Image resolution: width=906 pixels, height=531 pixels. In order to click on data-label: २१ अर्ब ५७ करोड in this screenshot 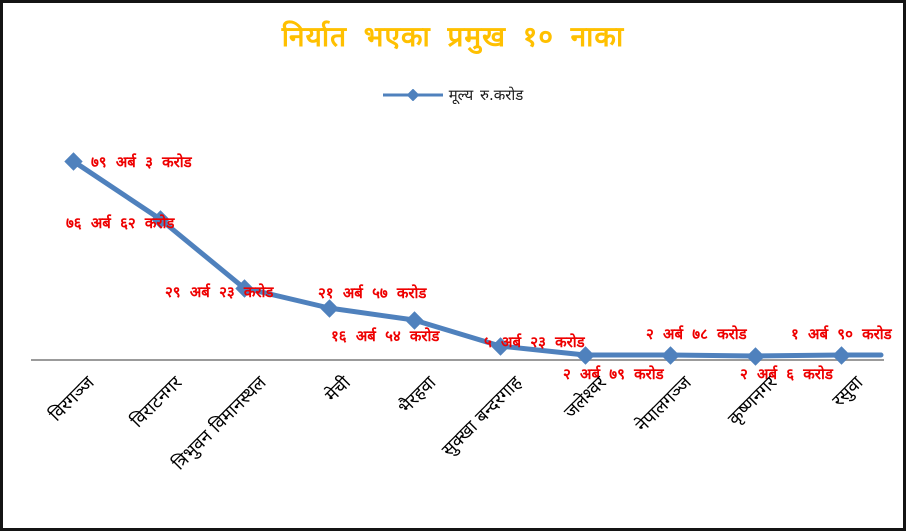, I will do `click(372, 293)`.